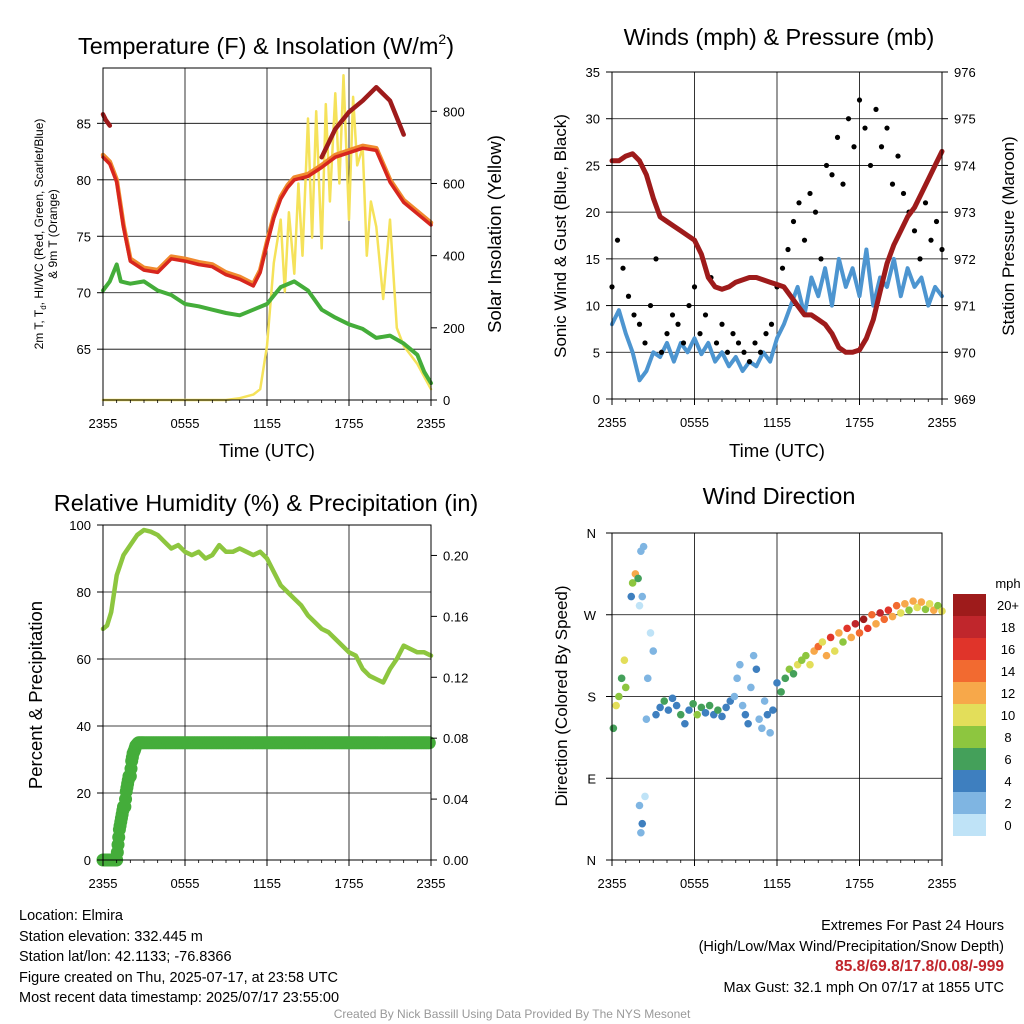 The height and width of the screenshot is (1024, 1024). What do you see at coordinates (863, 987) in the screenshot?
I see `max-gust: Max Gust: 32.1 mph On 07/17 at 1855 UTC` at bounding box center [863, 987].